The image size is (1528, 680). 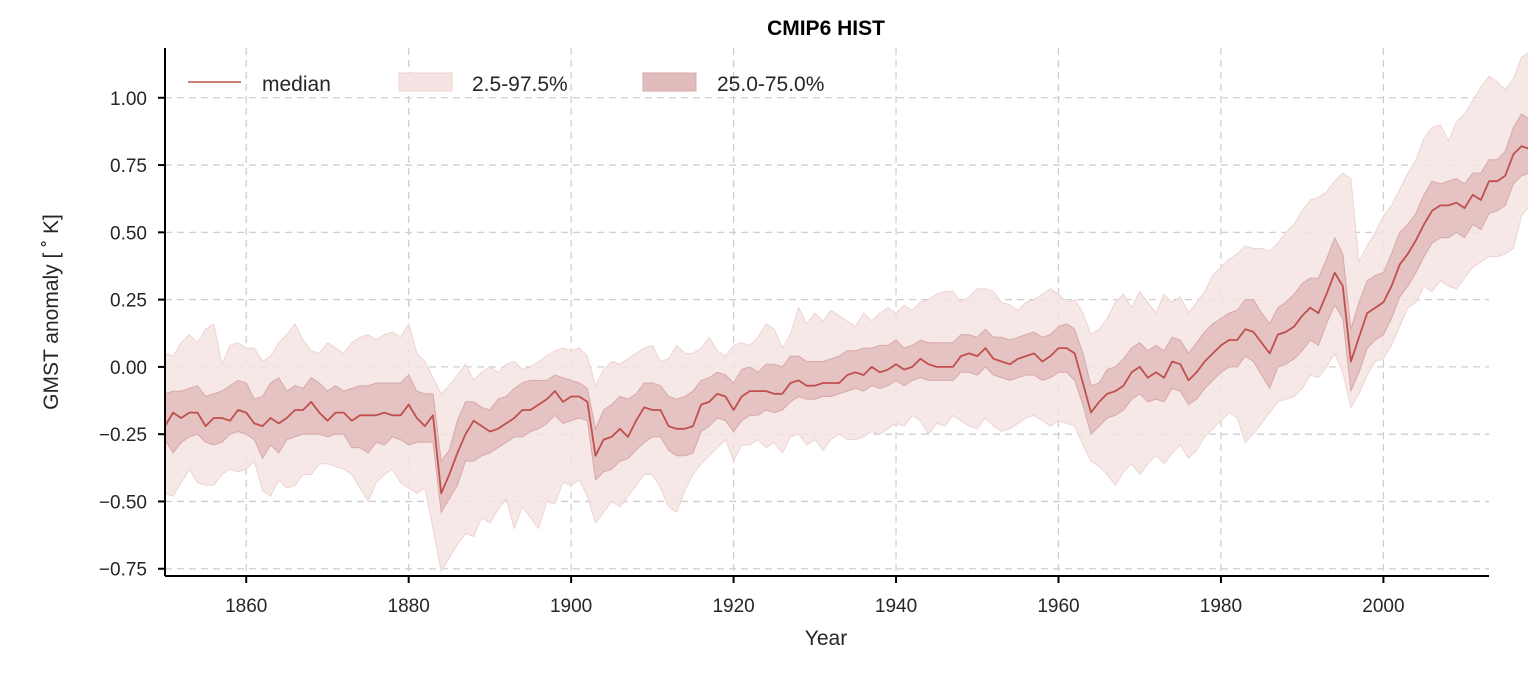 What do you see at coordinates (1383, 606) in the screenshot?
I see `x-tick-label: 2000` at bounding box center [1383, 606].